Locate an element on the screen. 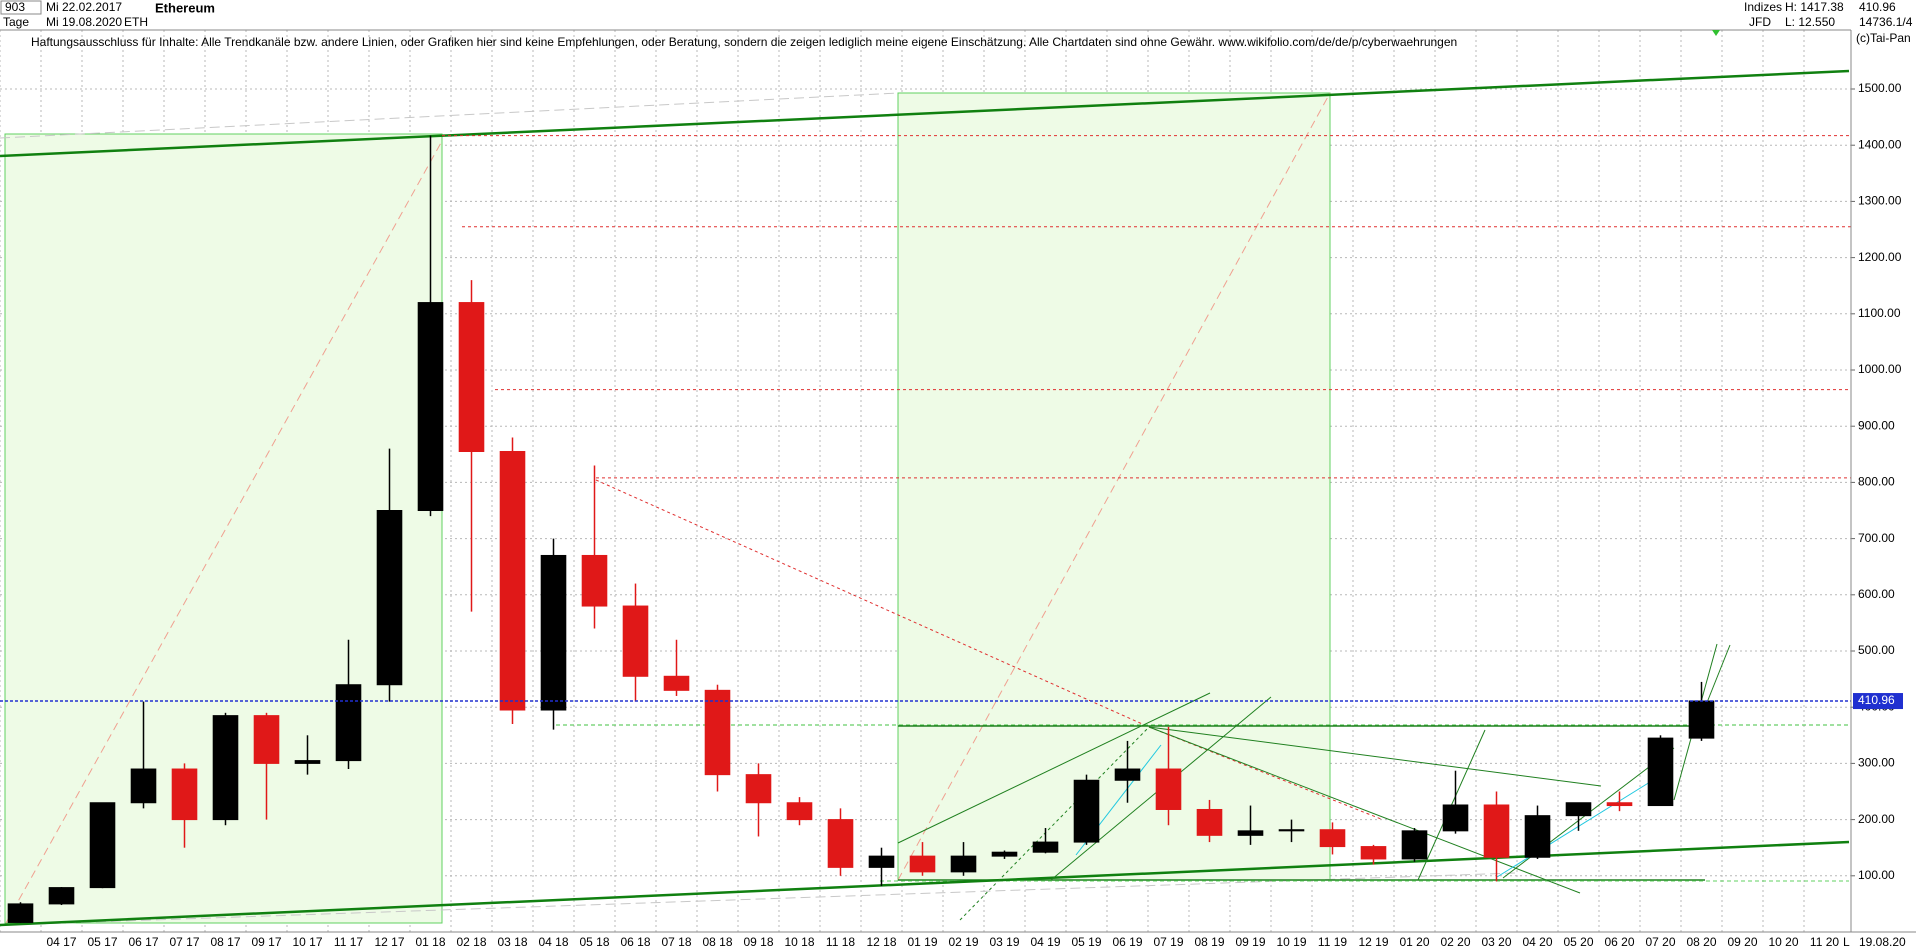 Image resolution: width=1916 pixels, height=952 pixels. count: 903 is located at coordinates (15, 7).